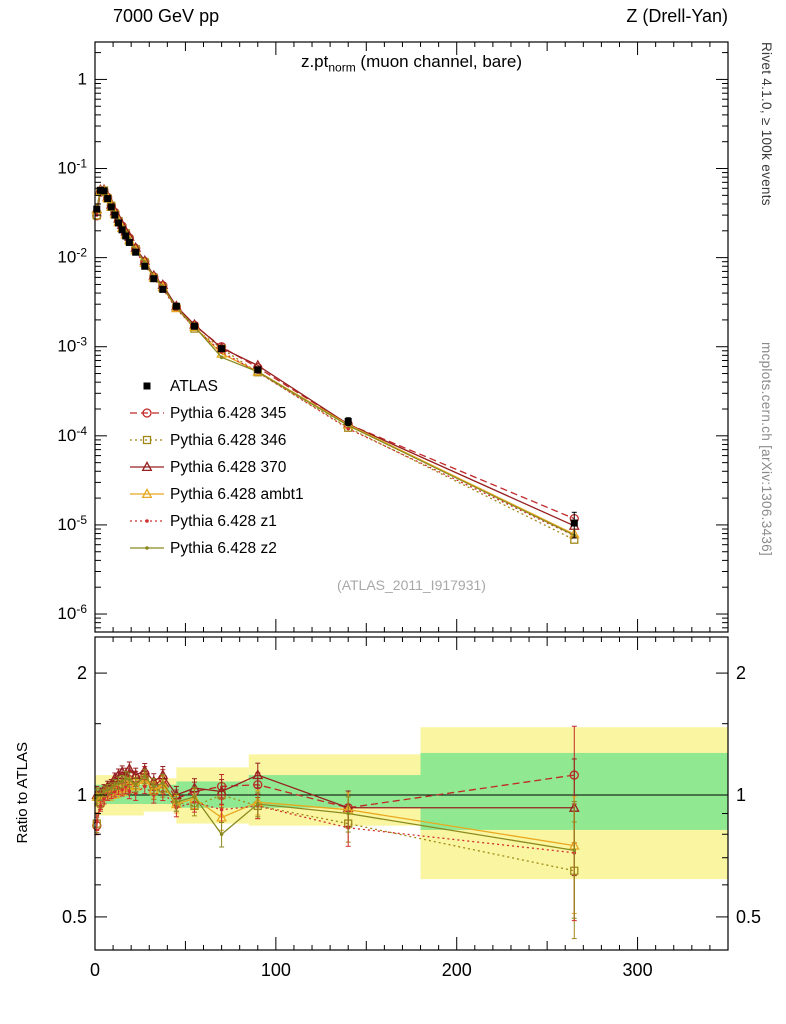 Image resolution: width=786 pixels, height=1024 pixels. What do you see at coordinates (72, 434) in the screenshot?
I see `svg-text: 10⁻⁴` at bounding box center [72, 434].